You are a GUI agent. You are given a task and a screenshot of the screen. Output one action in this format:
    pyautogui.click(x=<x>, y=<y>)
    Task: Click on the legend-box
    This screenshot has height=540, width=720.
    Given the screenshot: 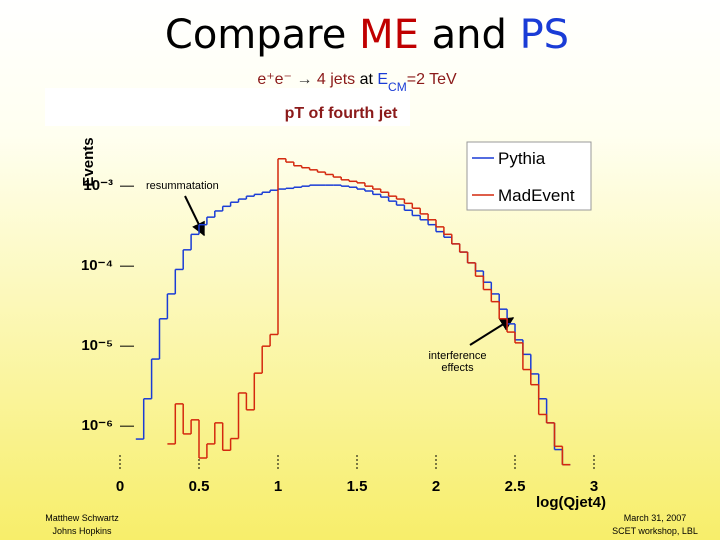 What is the action you would take?
    pyautogui.click(x=529, y=176)
    